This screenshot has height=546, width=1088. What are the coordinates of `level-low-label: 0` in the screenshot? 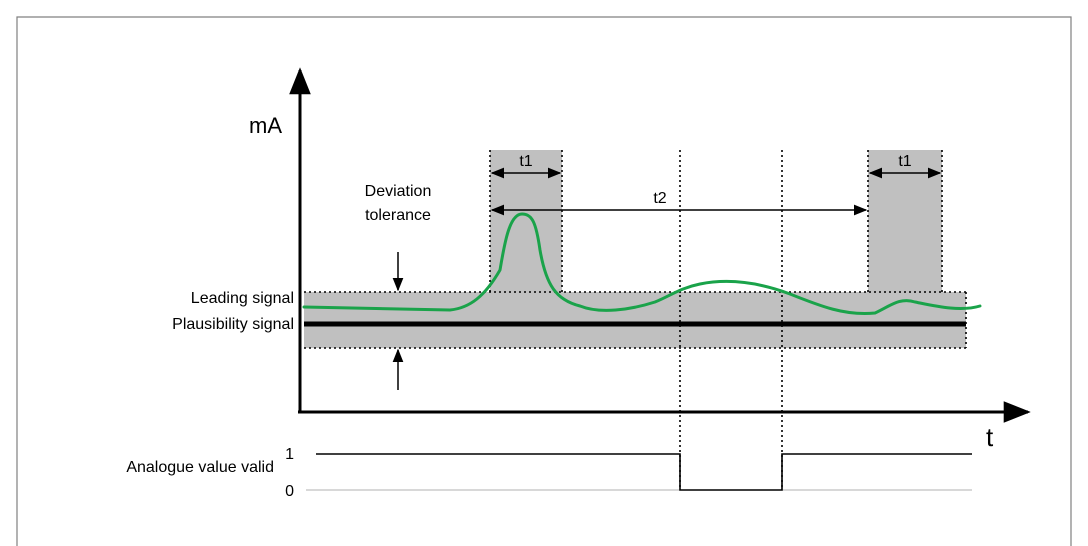 It's located at (289, 491).